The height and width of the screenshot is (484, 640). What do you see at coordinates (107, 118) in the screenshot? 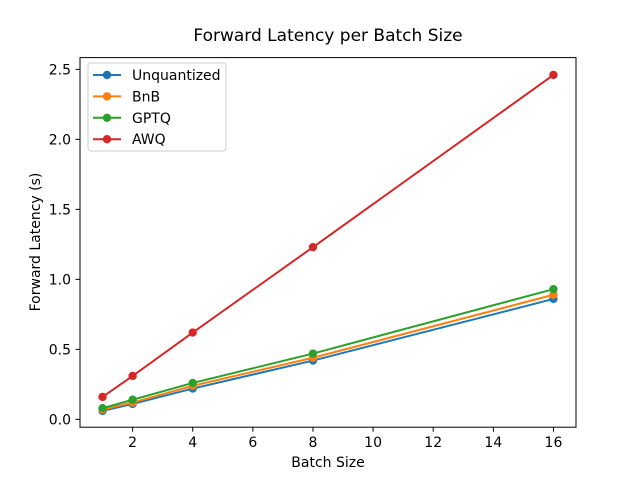
I see `legend-marker-gptq` at bounding box center [107, 118].